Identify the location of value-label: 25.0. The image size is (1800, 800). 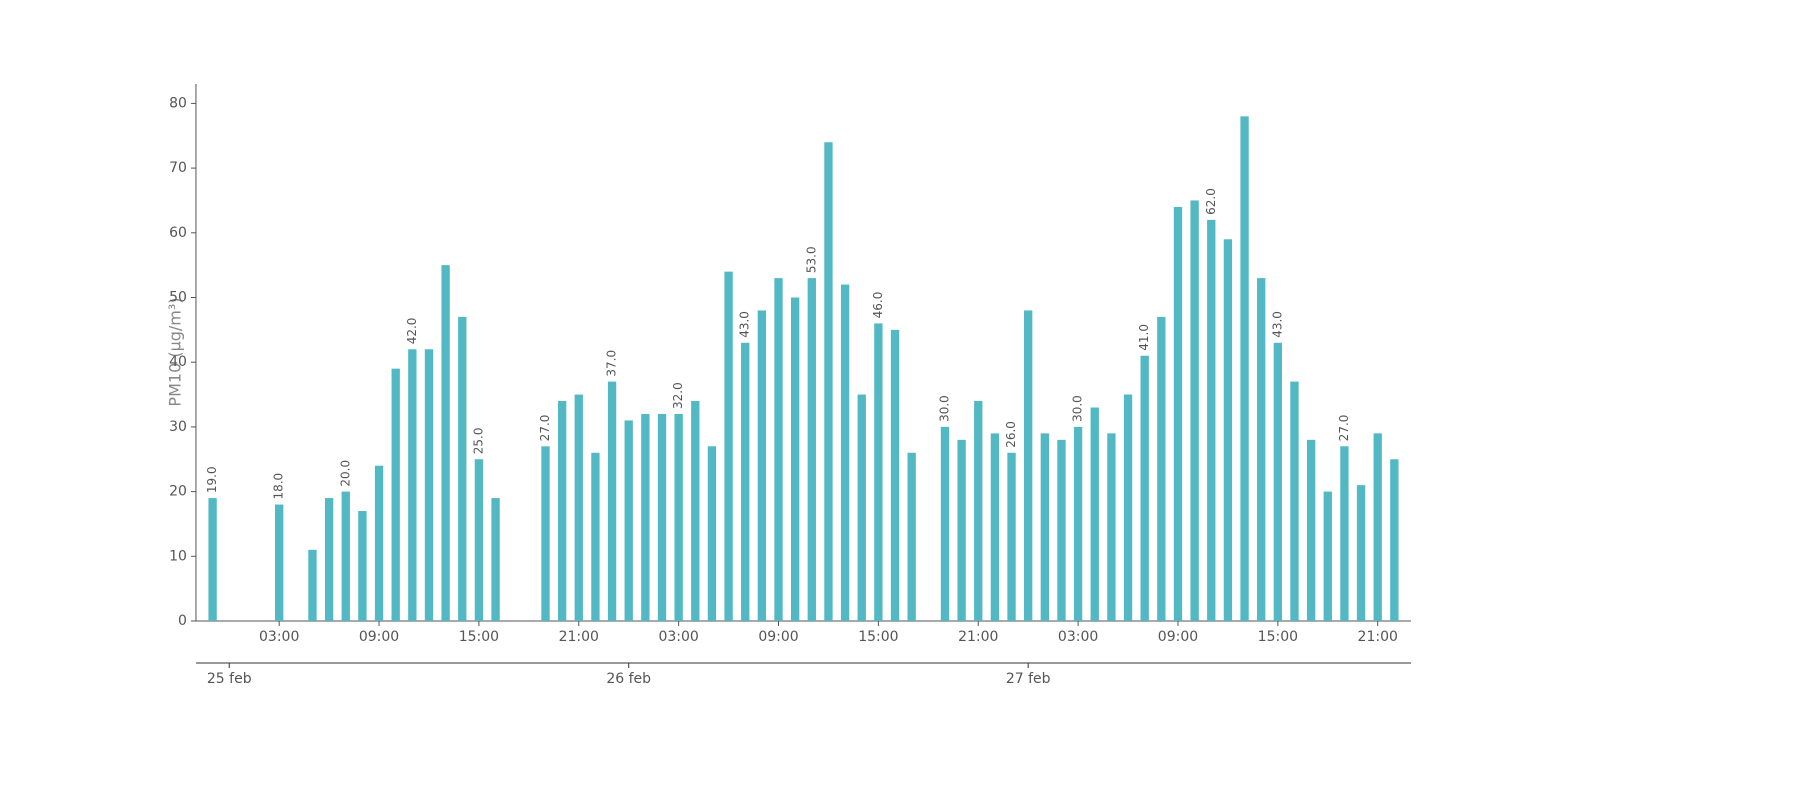
(478, 441).